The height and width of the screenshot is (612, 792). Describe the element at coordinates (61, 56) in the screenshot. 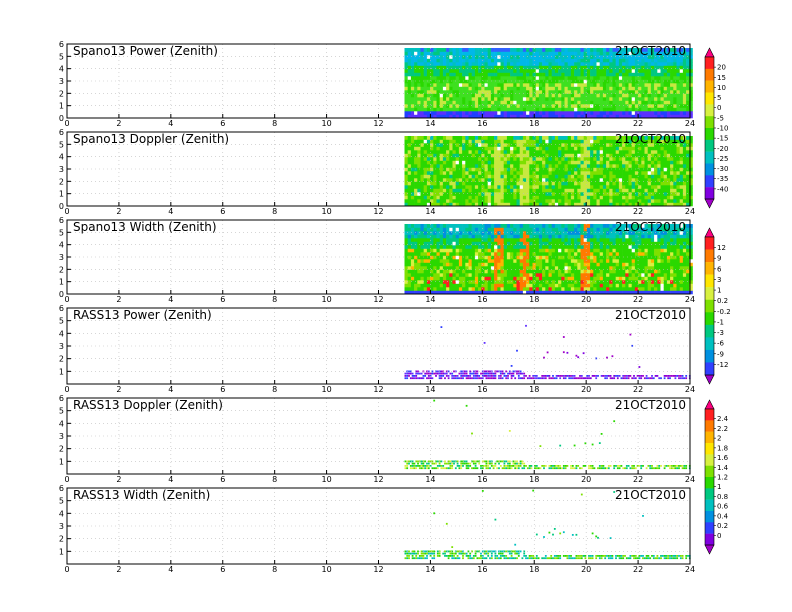

I see `y-tick-label: 5` at that location.